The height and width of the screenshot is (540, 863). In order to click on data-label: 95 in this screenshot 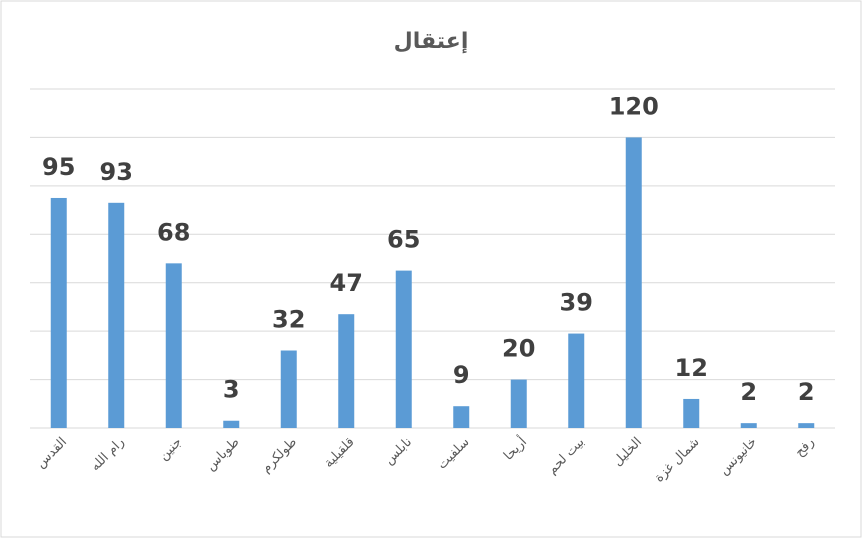, I will do `click(58, 167)`.